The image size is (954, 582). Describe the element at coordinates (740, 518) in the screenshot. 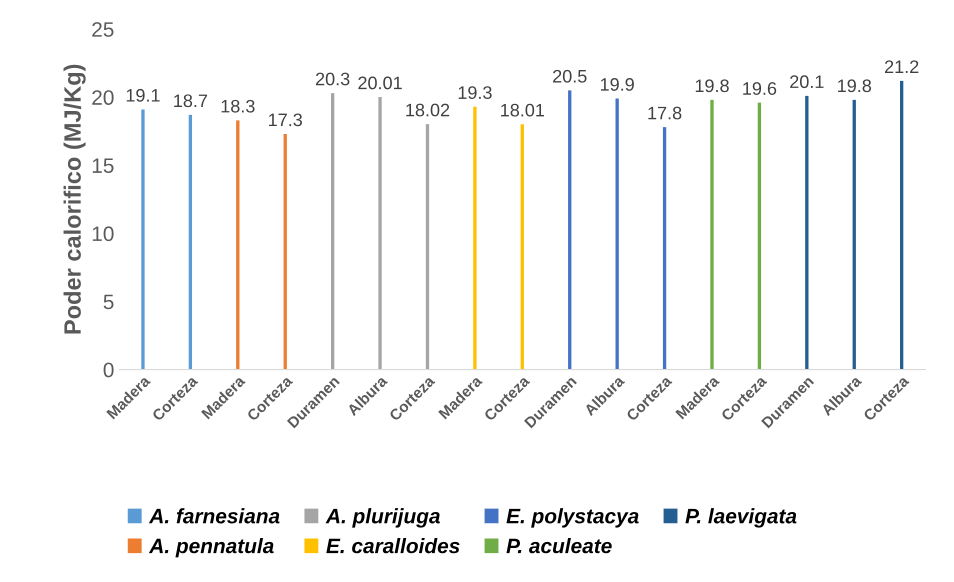

I see `legend-label: P. laevigata` at that location.